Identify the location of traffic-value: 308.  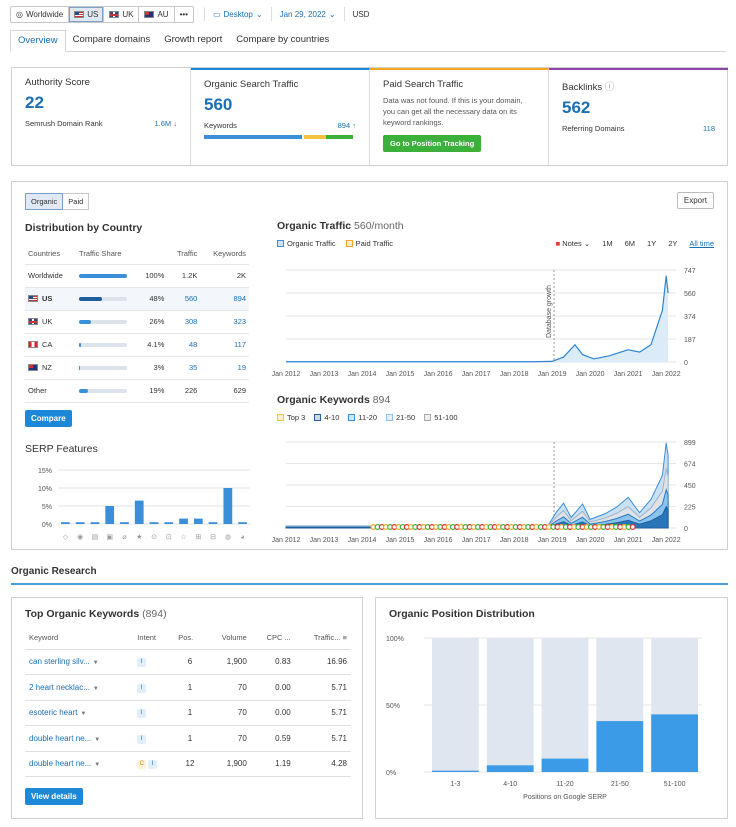
(184, 322).